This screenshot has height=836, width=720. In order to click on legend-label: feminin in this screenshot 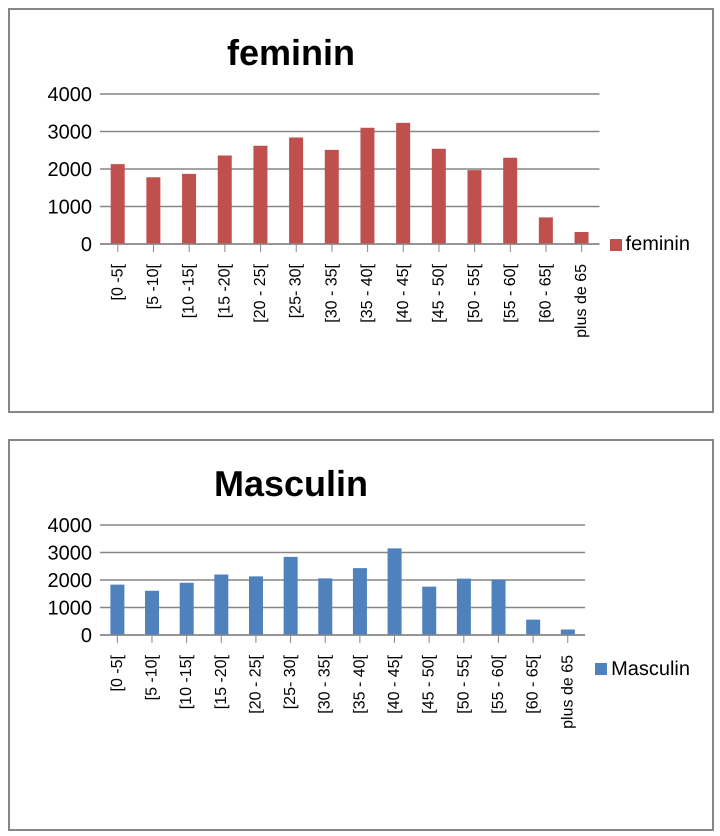, I will do `click(658, 244)`.